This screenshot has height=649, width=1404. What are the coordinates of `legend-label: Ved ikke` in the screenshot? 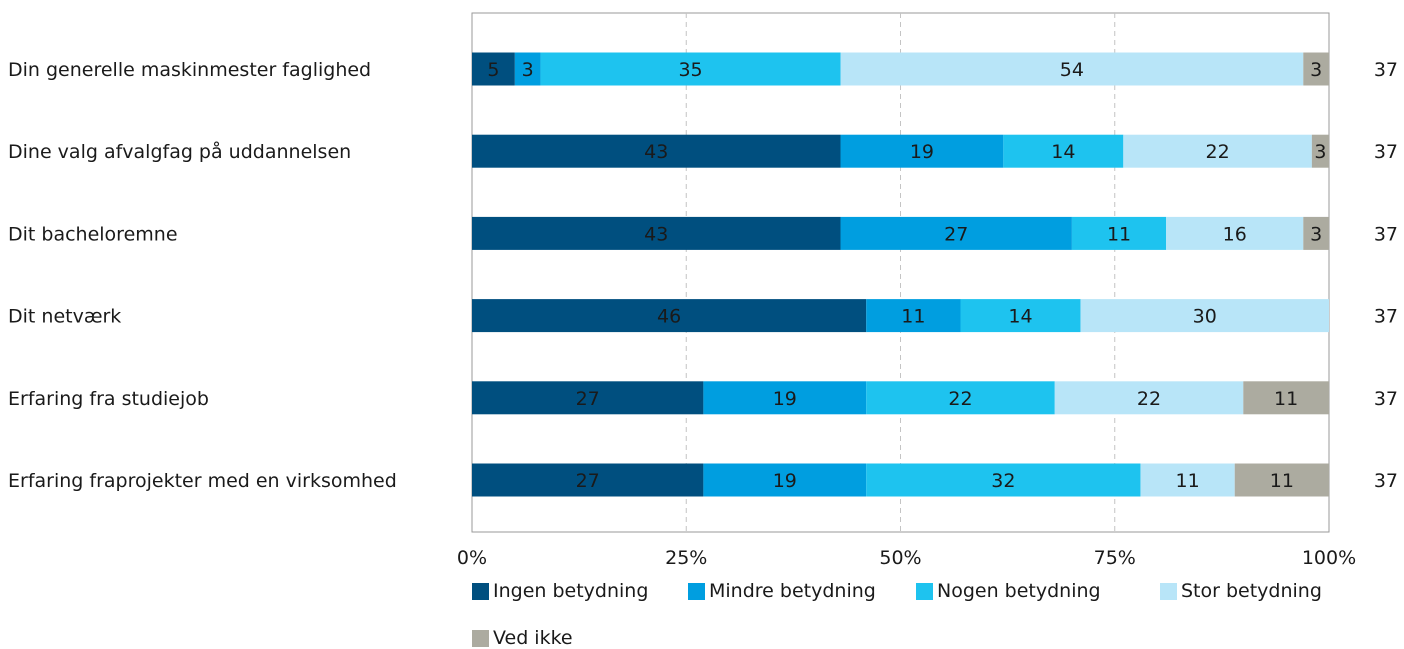 It's located at (533, 638).